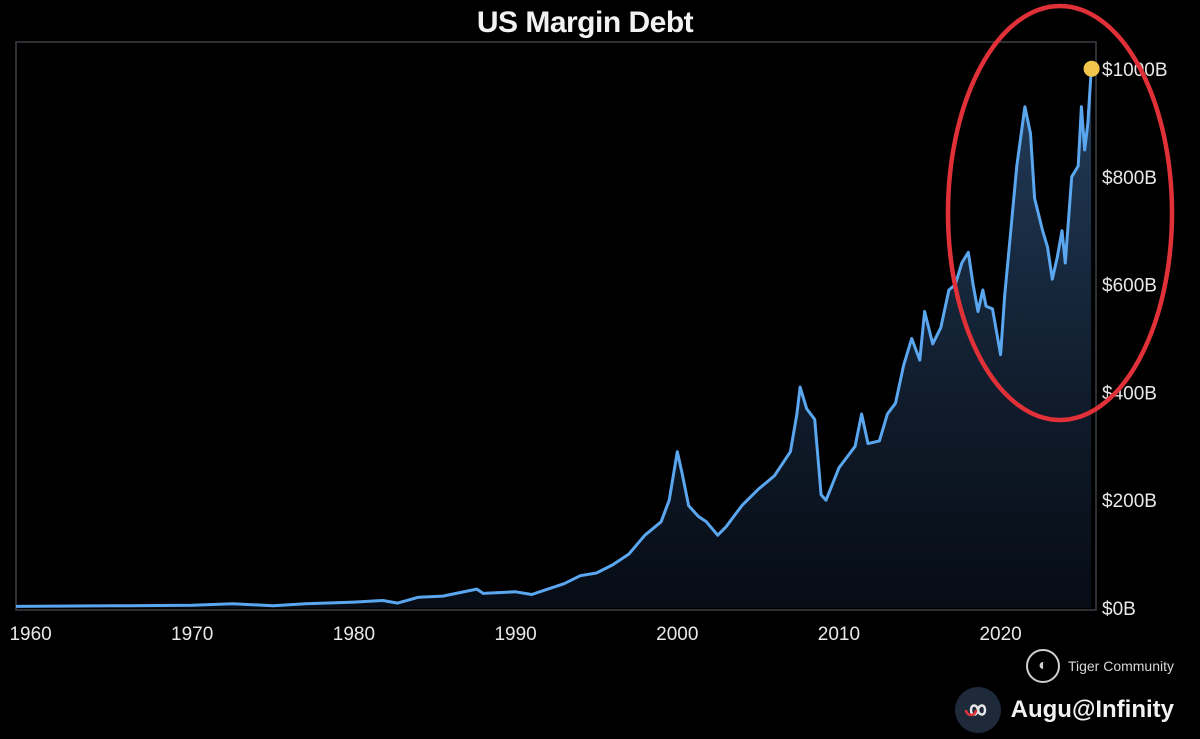 The height and width of the screenshot is (739, 1200). I want to click on tiger-community-badge: ◐ Tiger Community, so click(1099, 666).